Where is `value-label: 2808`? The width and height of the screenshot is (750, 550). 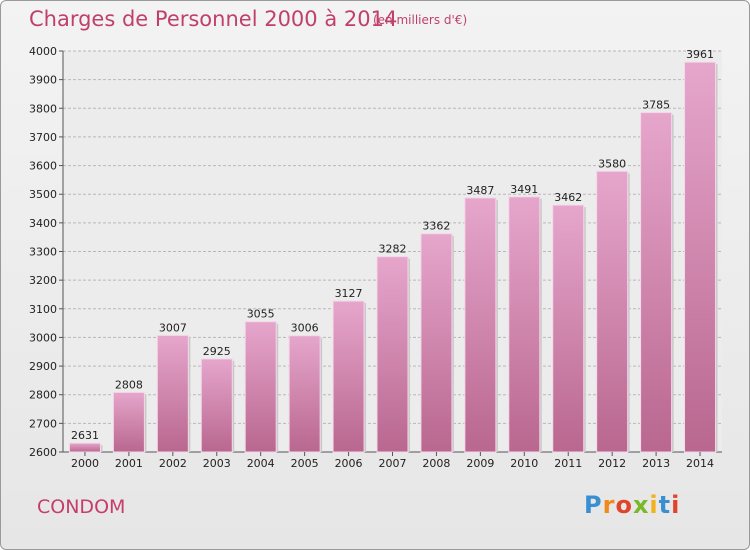
value-label: 2808 is located at coordinates (129, 384).